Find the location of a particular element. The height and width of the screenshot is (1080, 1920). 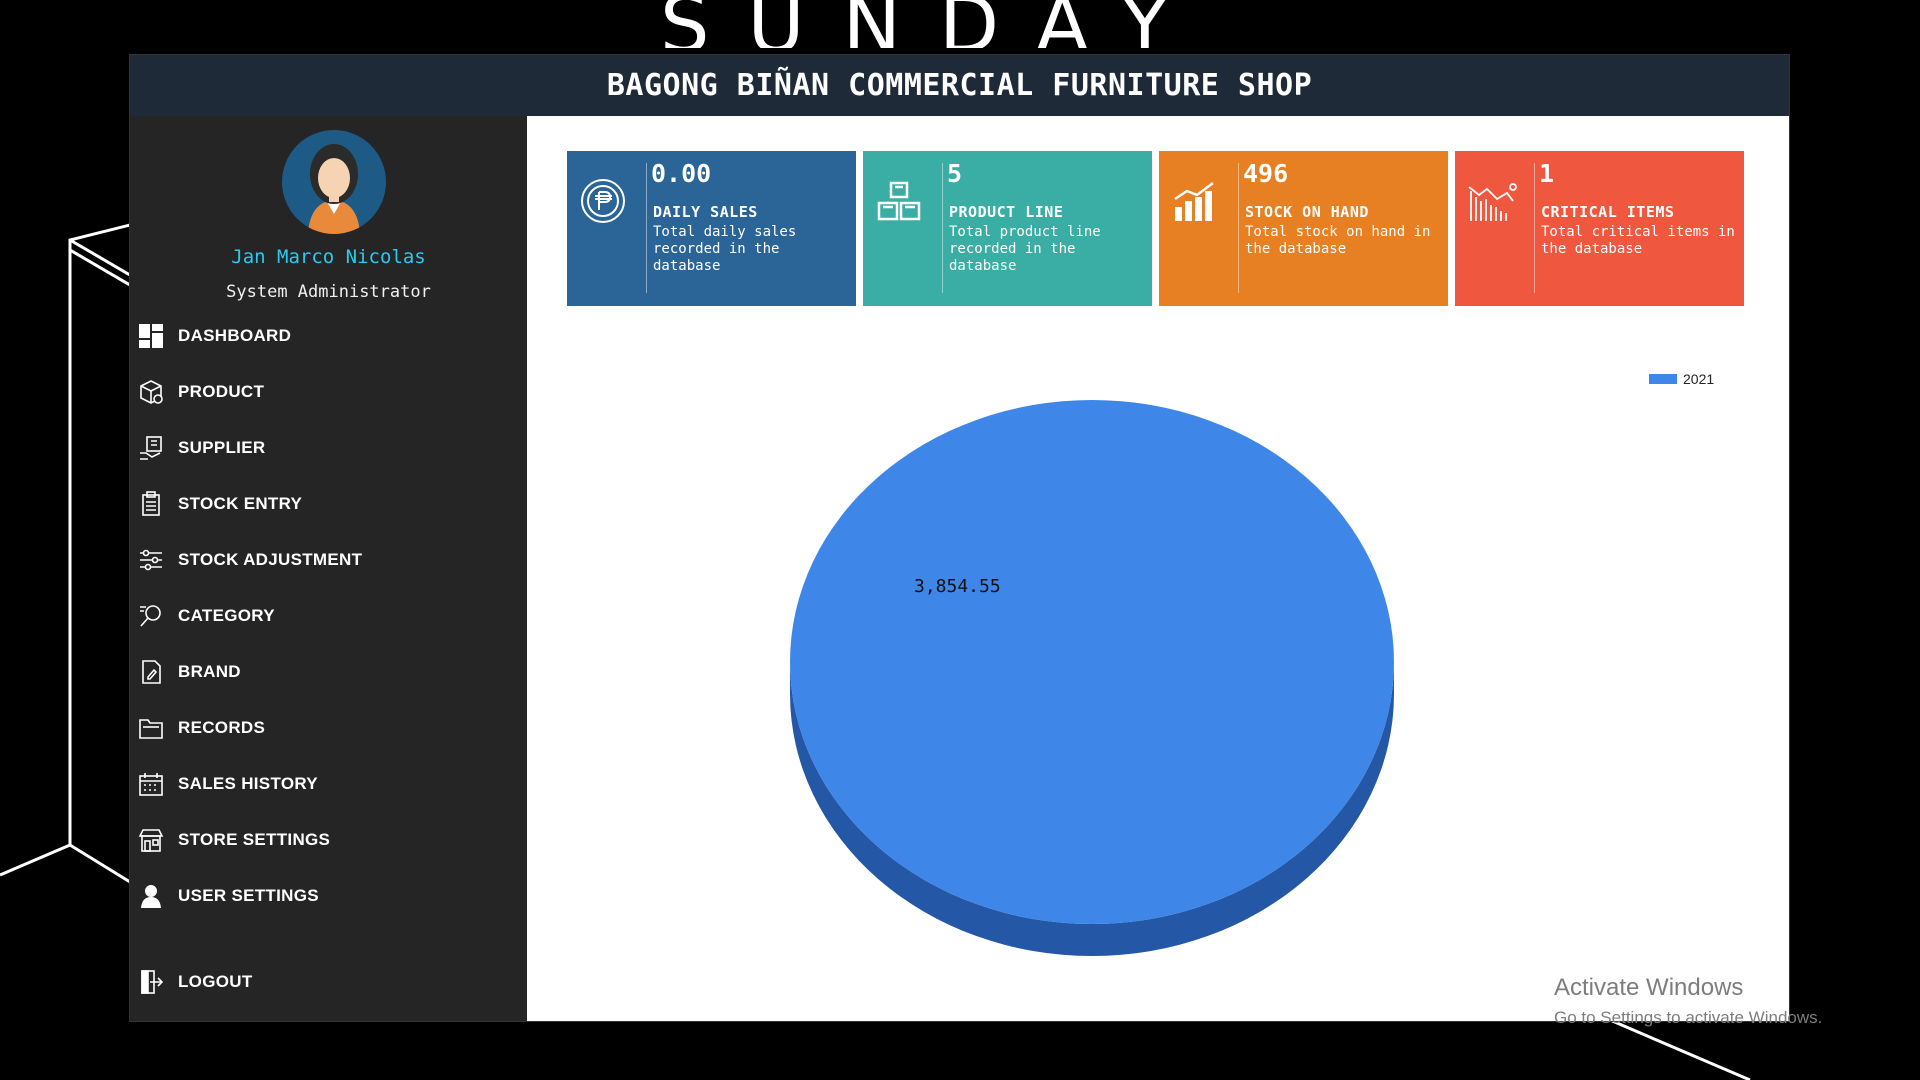

declining-chart-icon is located at coordinates (1494, 204).